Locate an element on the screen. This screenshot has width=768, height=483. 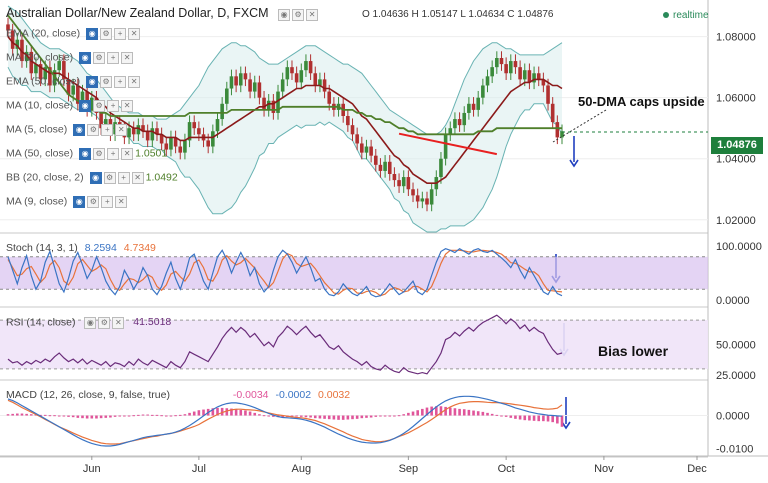
time-axis-tick: Nov is located at coordinates (604, 469).